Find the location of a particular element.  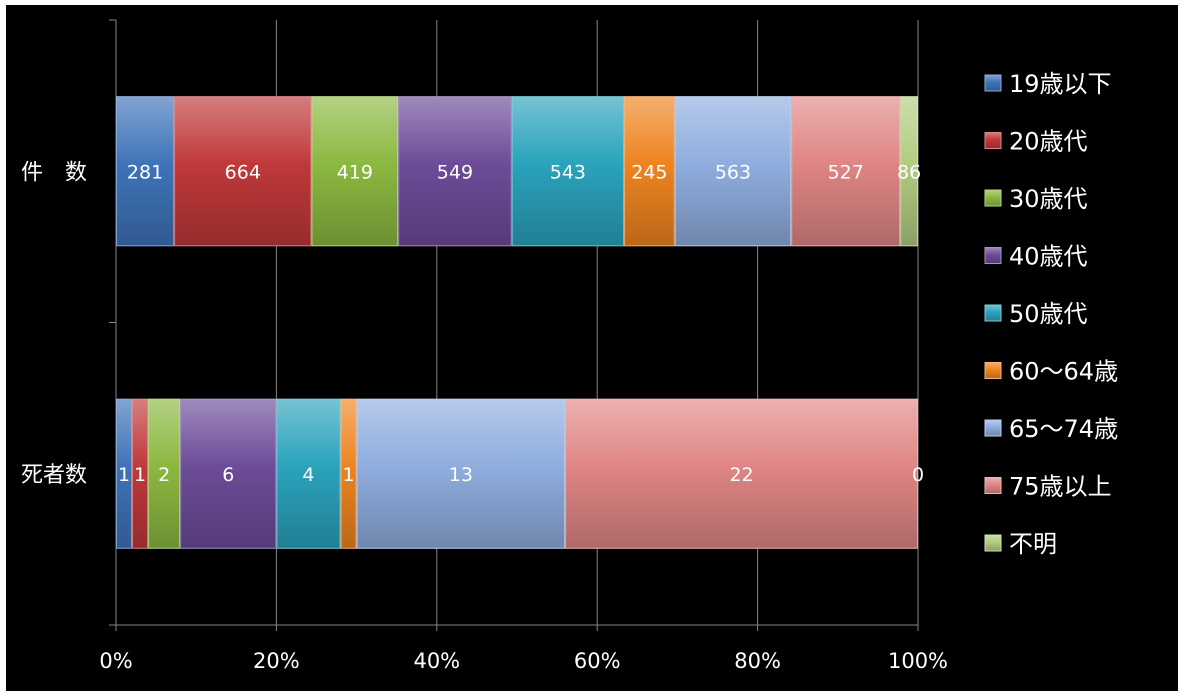

category-label: 件 数 is located at coordinates (54, 172).